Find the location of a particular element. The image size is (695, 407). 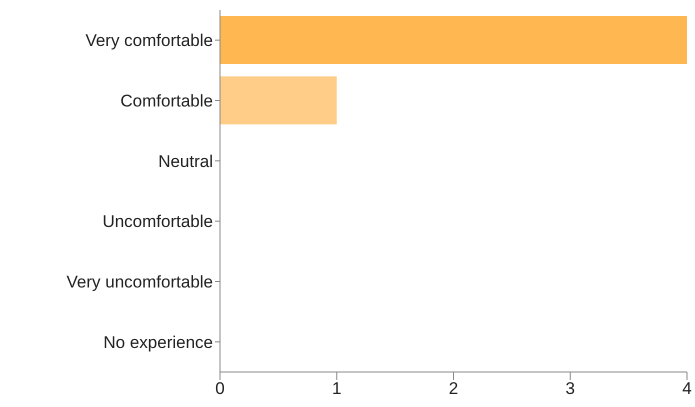

x-tick-label: 0 is located at coordinates (220, 388).